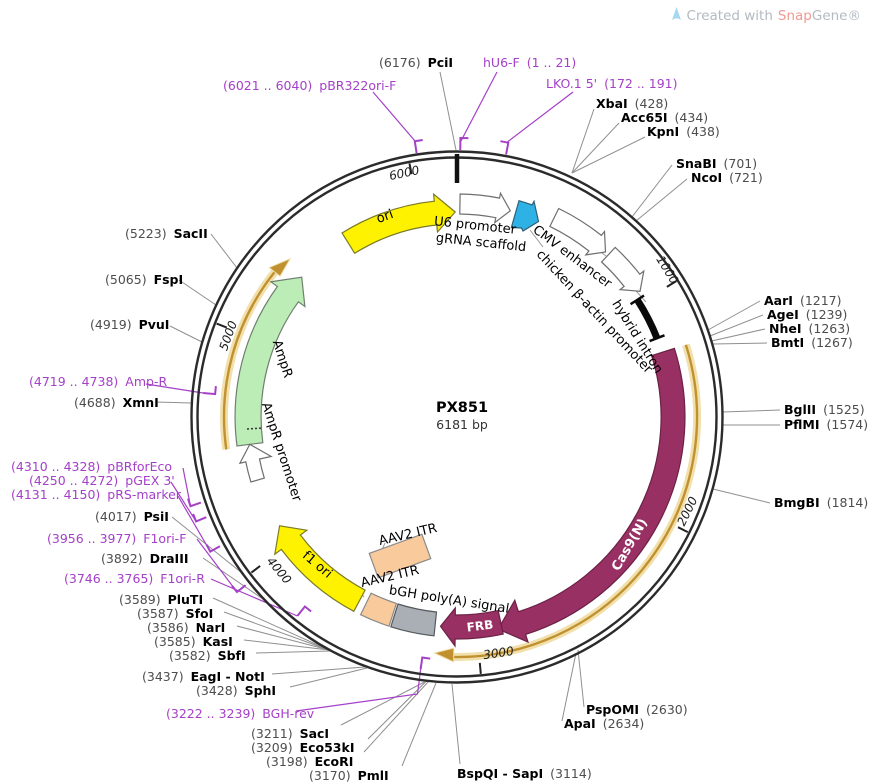 Image resolution: width=869 pixels, height=782 pixels. What do you see at coordinates (524, 773) in the screenshot?
I see `enzyme-label-bspqi-sapi: BspQI - SapI (3114)` at bounding box center [524, 773].